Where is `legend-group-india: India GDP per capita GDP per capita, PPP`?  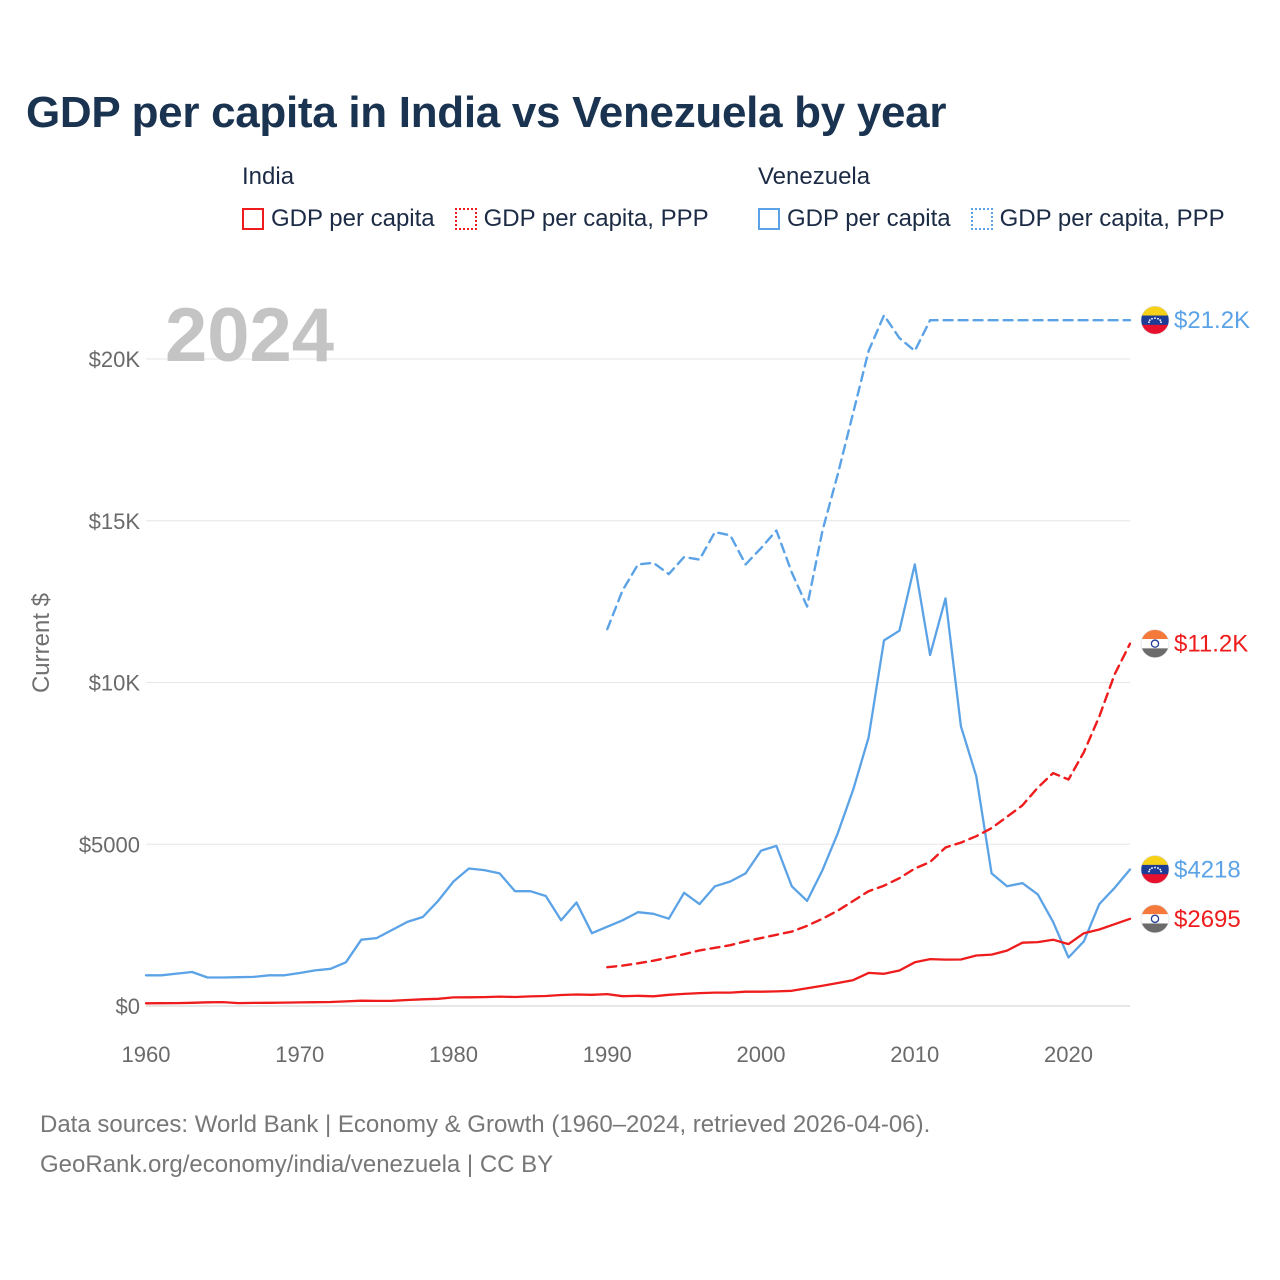
legend-group-india: India GDP per capita GDP per capita, PPP is located at coordinates (475, 198).